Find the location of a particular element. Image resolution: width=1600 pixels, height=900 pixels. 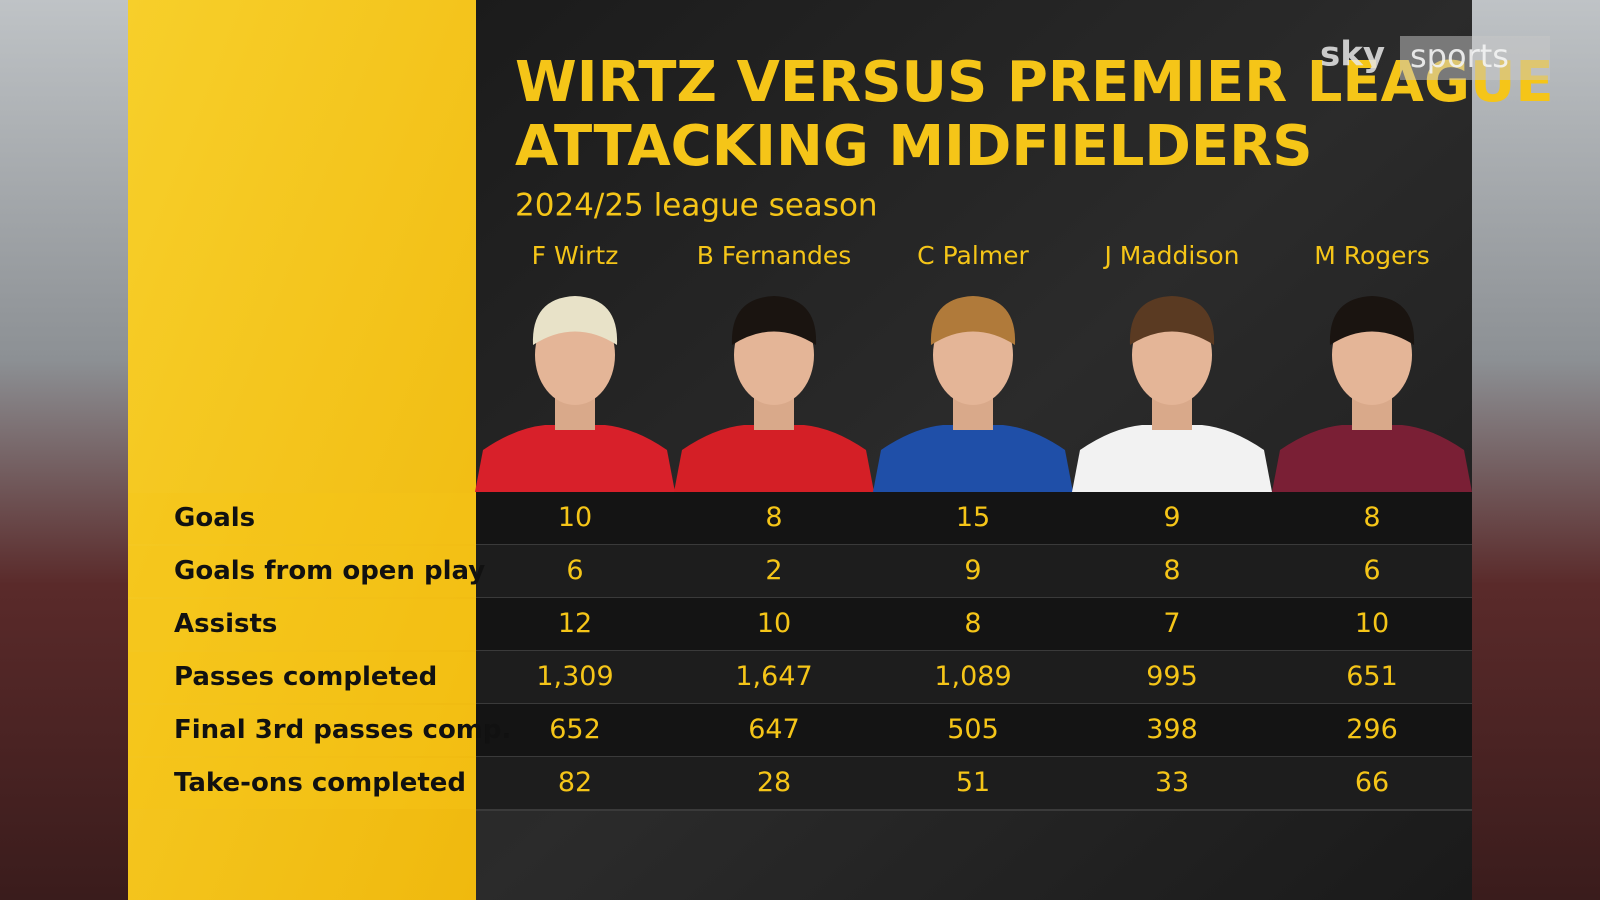

cell-value: 652 is located at coordinates (575, 729).